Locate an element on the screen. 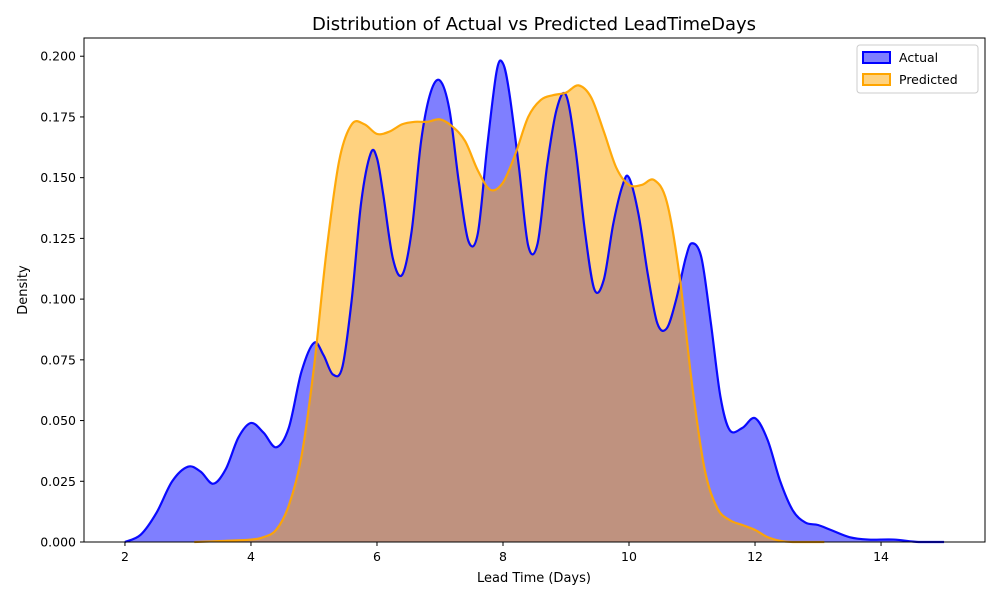 This screenshot has height=600, width=1000. x-tick-label: 2 is located at coordinates (125, 556).